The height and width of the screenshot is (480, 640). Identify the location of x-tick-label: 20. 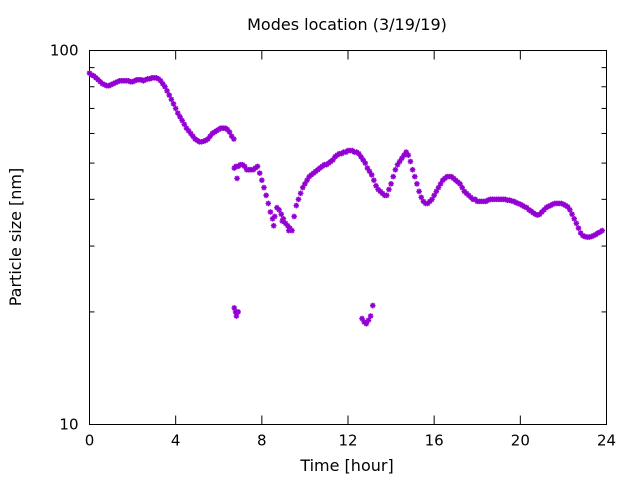
(520, 441).